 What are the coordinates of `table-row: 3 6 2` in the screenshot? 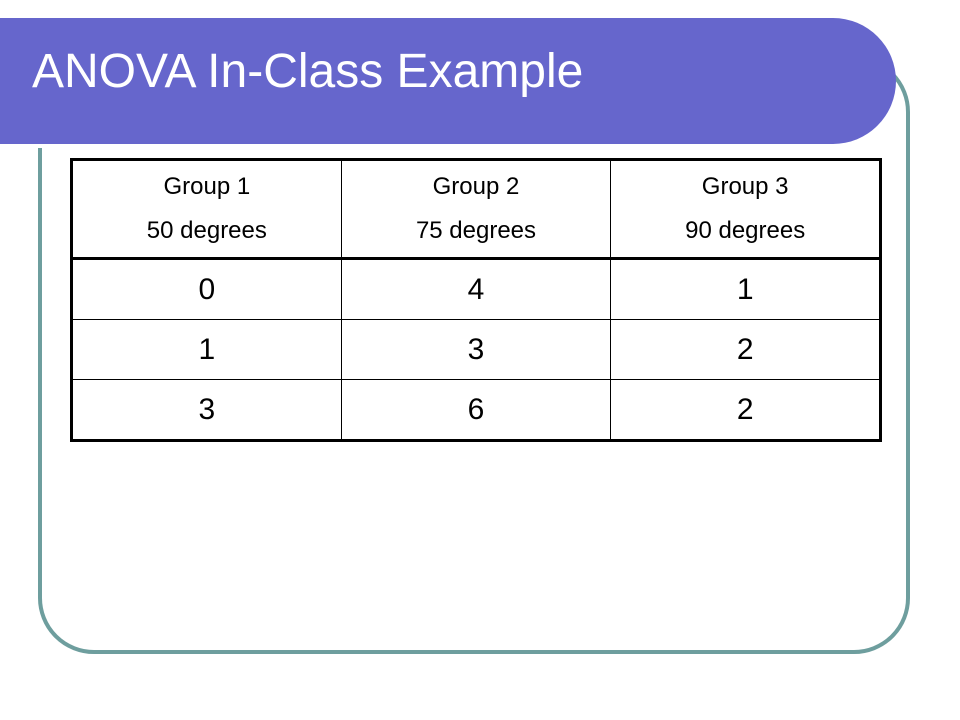 It's located at (476, 410).